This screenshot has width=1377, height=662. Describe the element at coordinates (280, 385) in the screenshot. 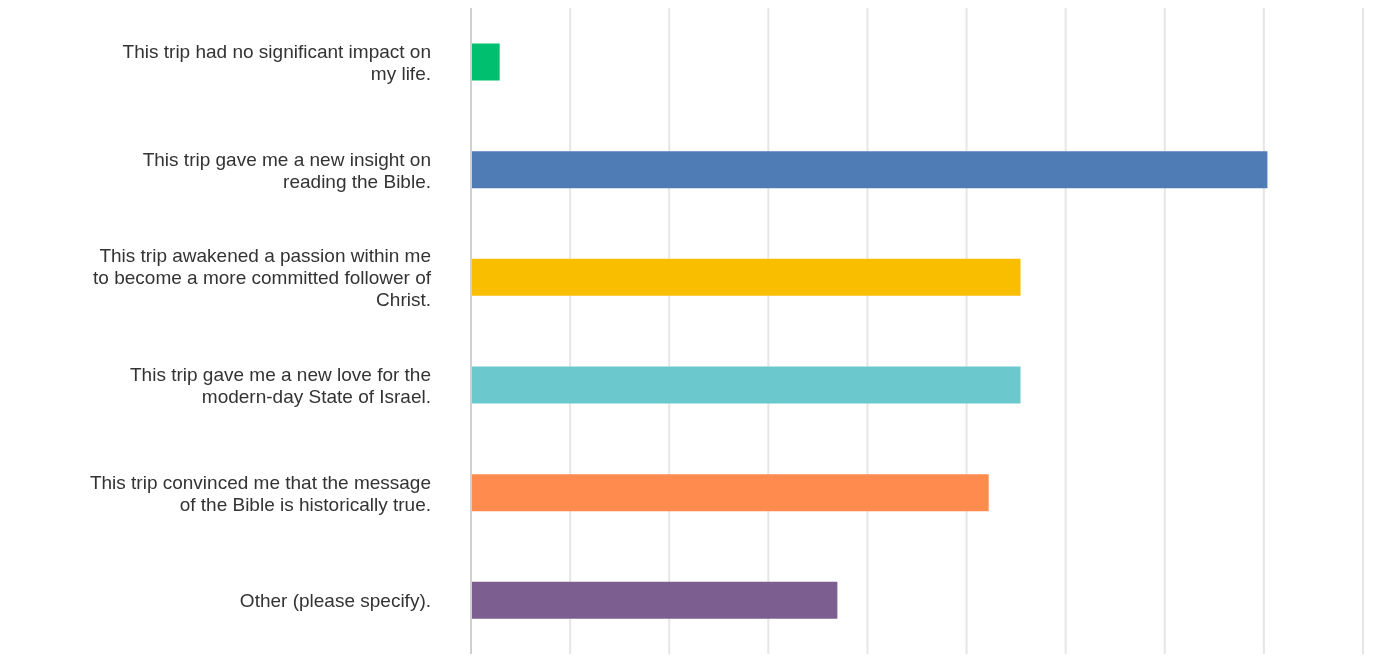

I see `y-tick-label: This trip gave me a new love for the modern-day State of Israel.` at that location.